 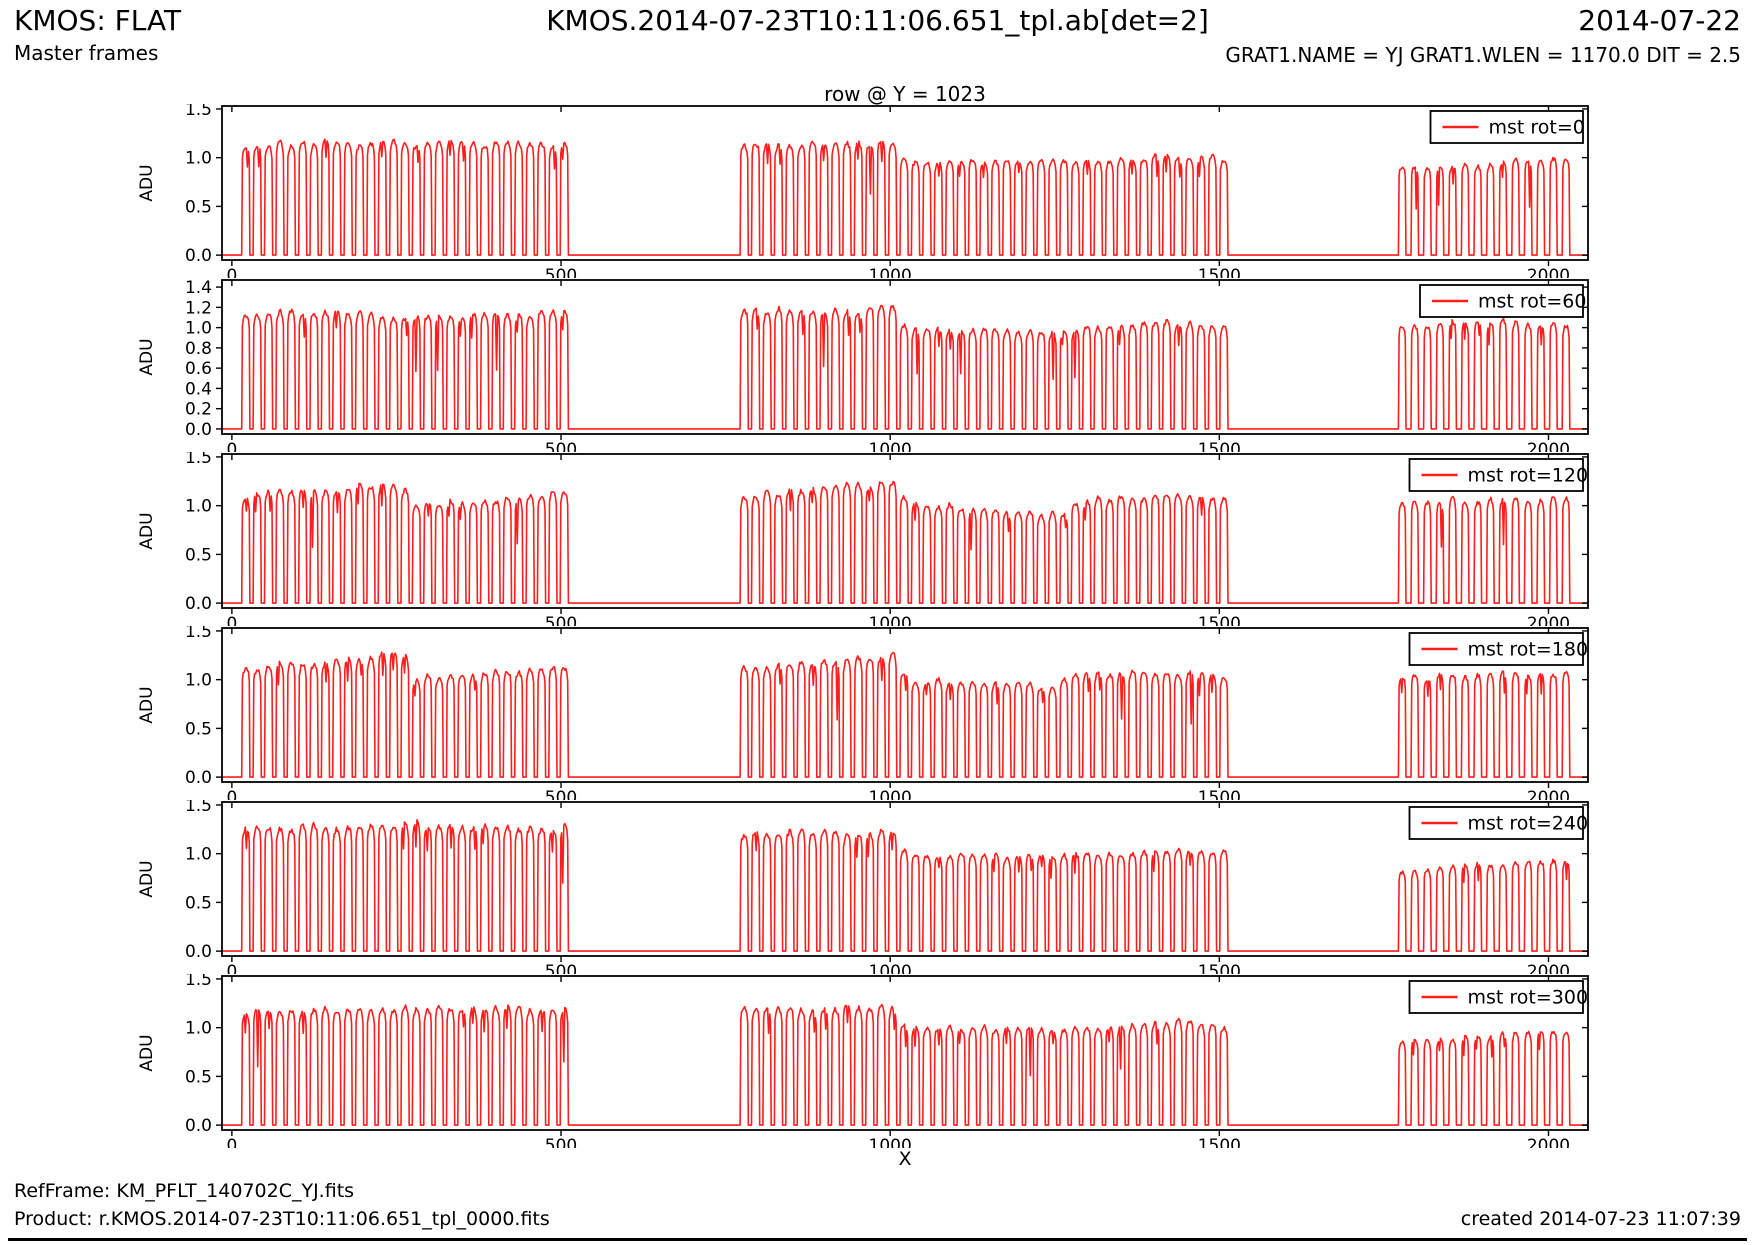 What do you see at coordinates (877, 1239) in the screenshot?
I see `footer-rule` at bounding box center [877, 1239].